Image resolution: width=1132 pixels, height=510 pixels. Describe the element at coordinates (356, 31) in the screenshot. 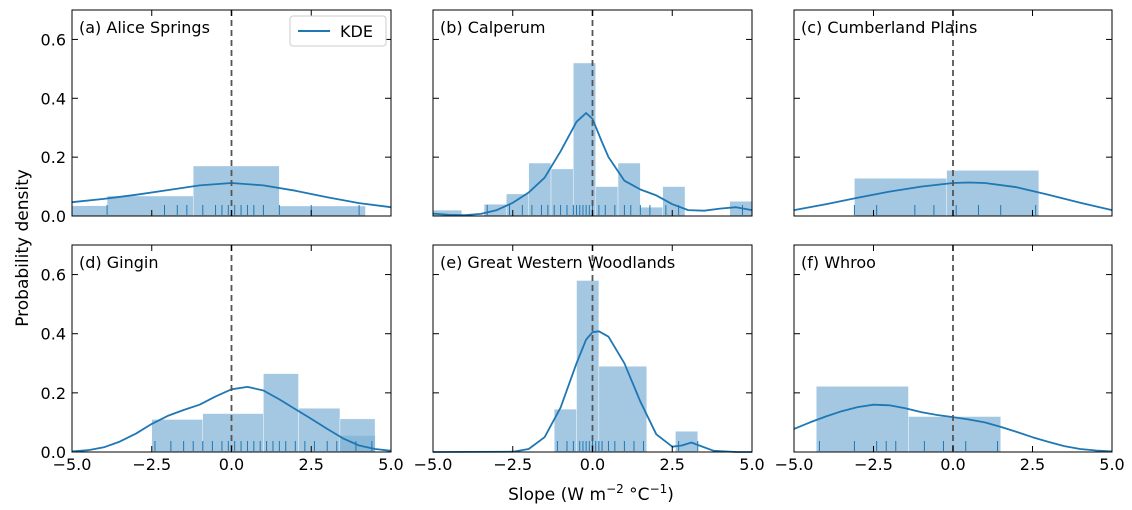

I see `legend-kde-label: KDE` at that location.